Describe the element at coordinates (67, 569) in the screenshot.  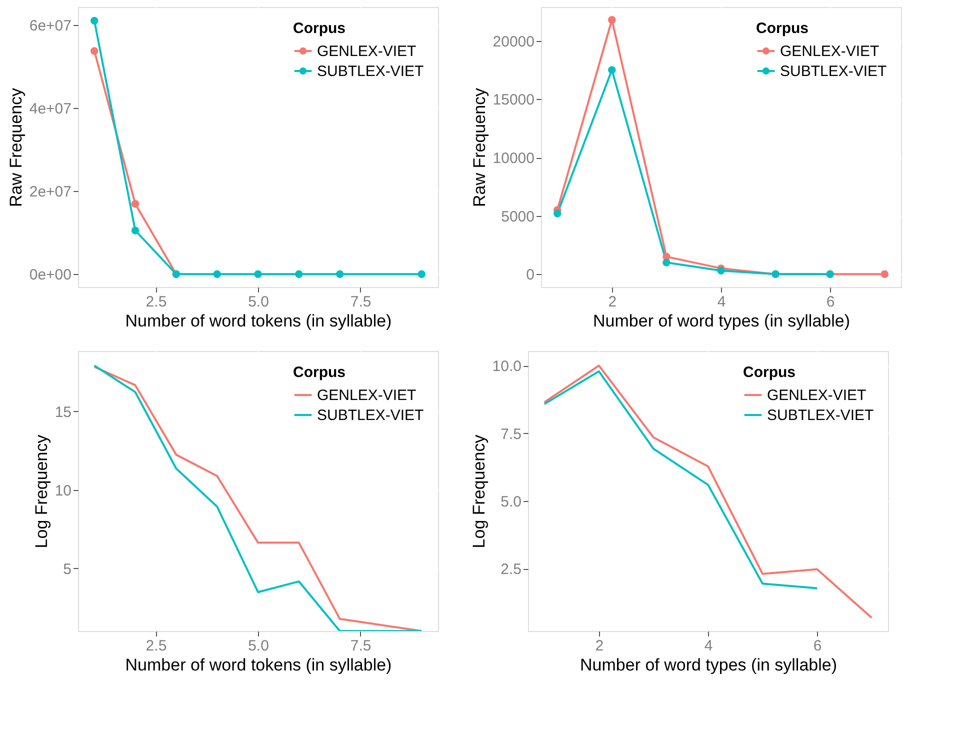
I see `y-tick-label: 5` at that location.